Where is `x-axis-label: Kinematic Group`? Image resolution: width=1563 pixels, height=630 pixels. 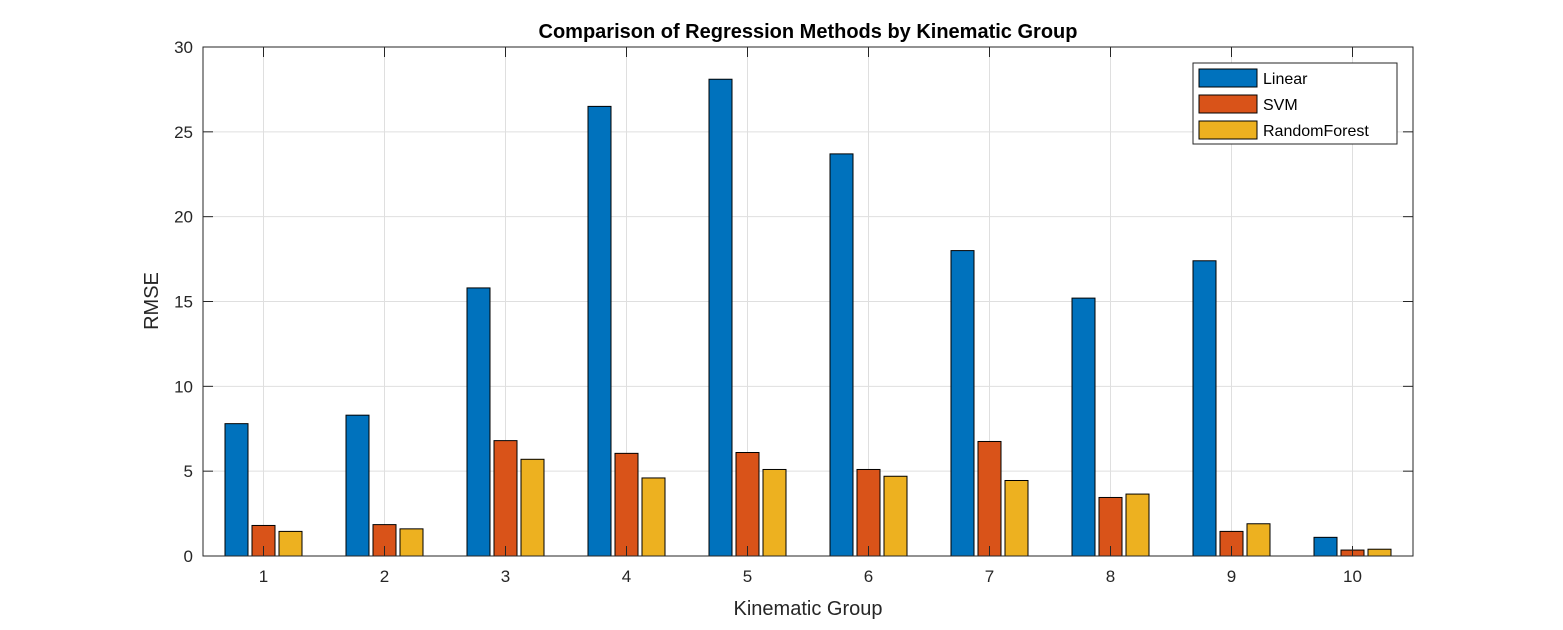
x-axis-label: Kinematic Group is located at coordinates (808, 609).